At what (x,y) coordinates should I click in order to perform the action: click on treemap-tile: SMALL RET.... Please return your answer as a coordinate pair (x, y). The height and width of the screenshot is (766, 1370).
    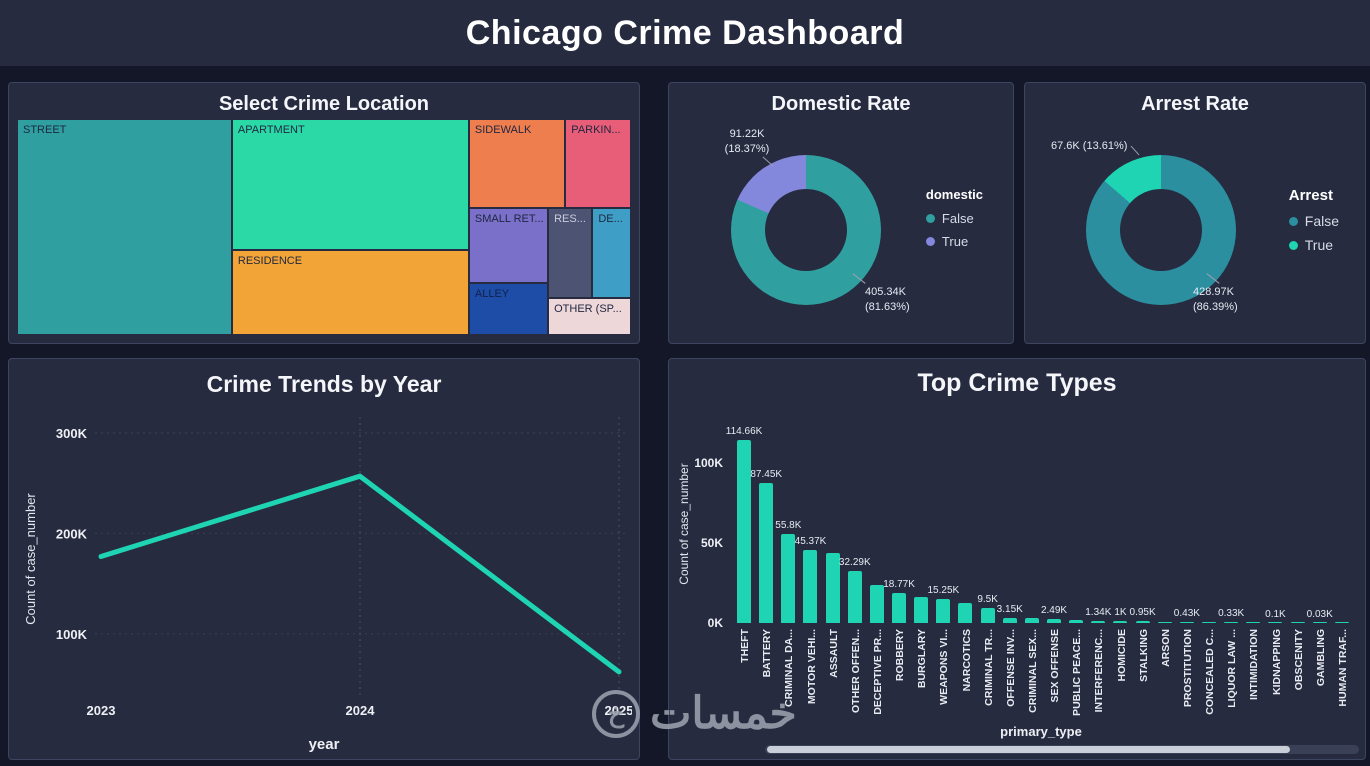
    Looking at the image, I should click on (508, 245).